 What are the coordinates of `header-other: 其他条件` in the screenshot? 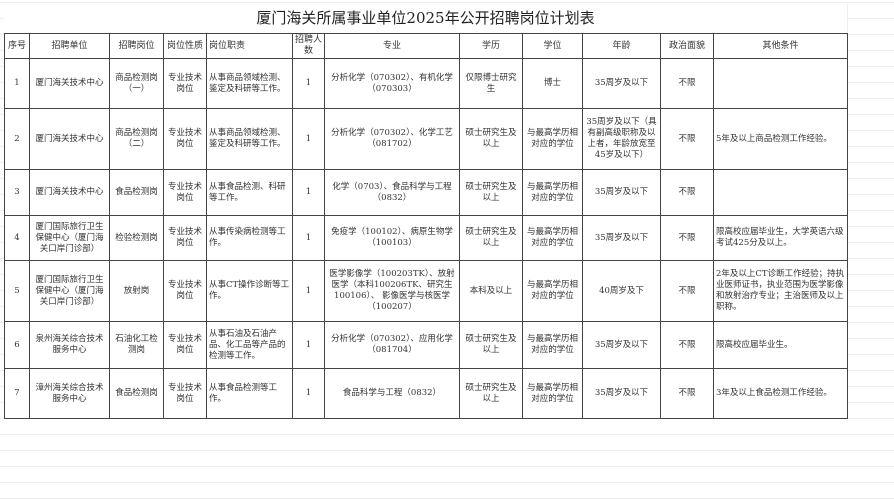 It's located at (780, 46).